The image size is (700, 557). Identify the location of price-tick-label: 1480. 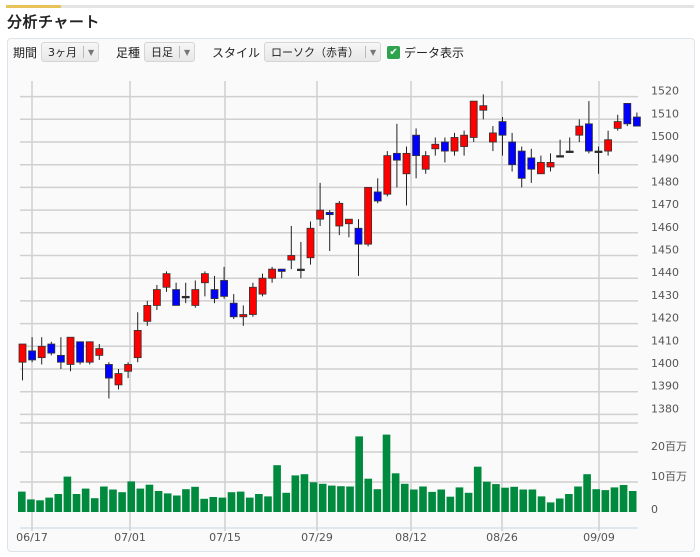
(665, 181).